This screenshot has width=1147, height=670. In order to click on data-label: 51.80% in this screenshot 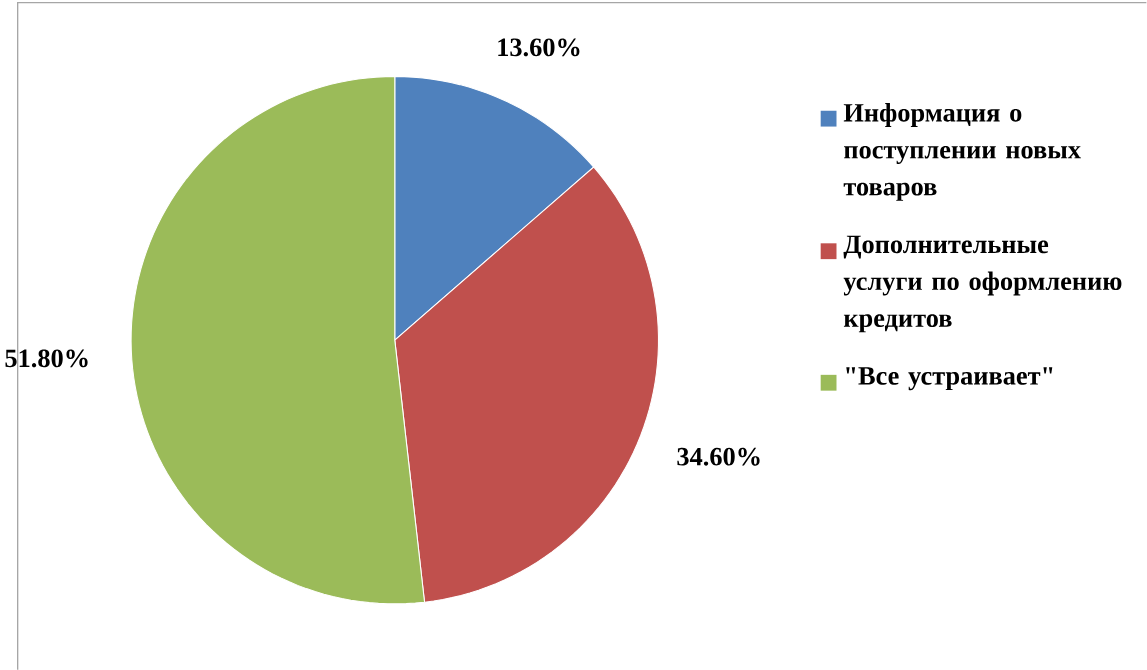, I will do `click(46, 358)`.